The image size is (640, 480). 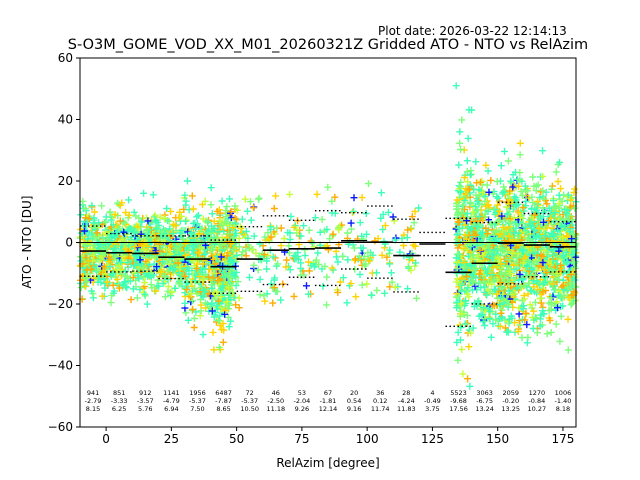 I want to click on y-tick-label-1: −40, so click(x=60, y=366).